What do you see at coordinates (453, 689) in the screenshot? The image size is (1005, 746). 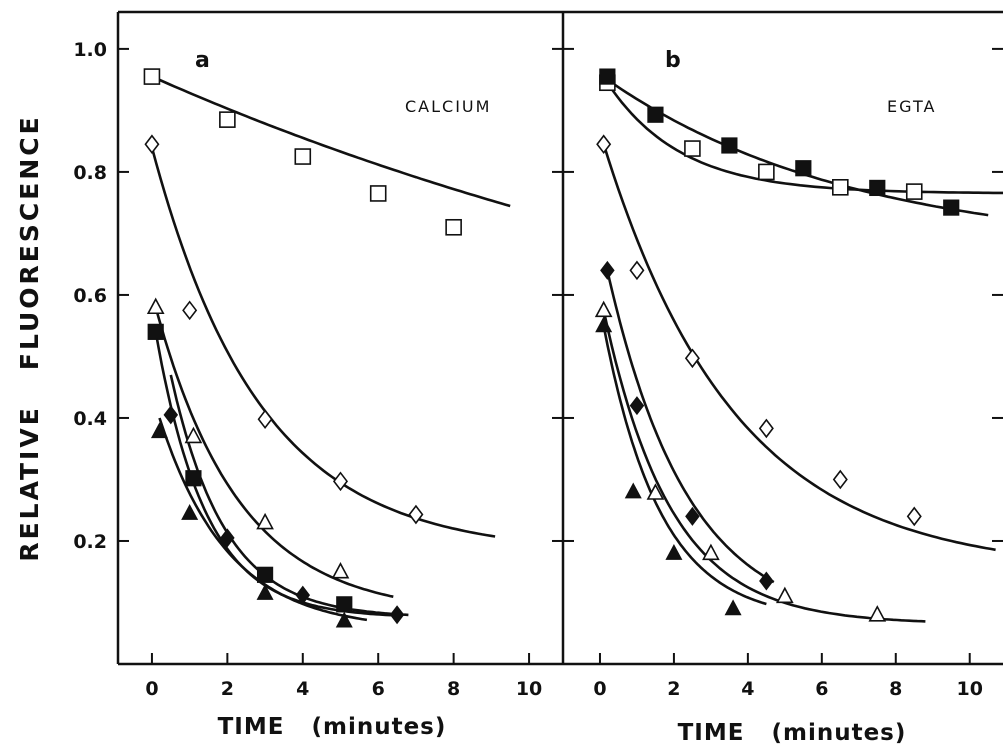 I see `x-tick-label-a-4: 8` at bounding box center [453, 689].